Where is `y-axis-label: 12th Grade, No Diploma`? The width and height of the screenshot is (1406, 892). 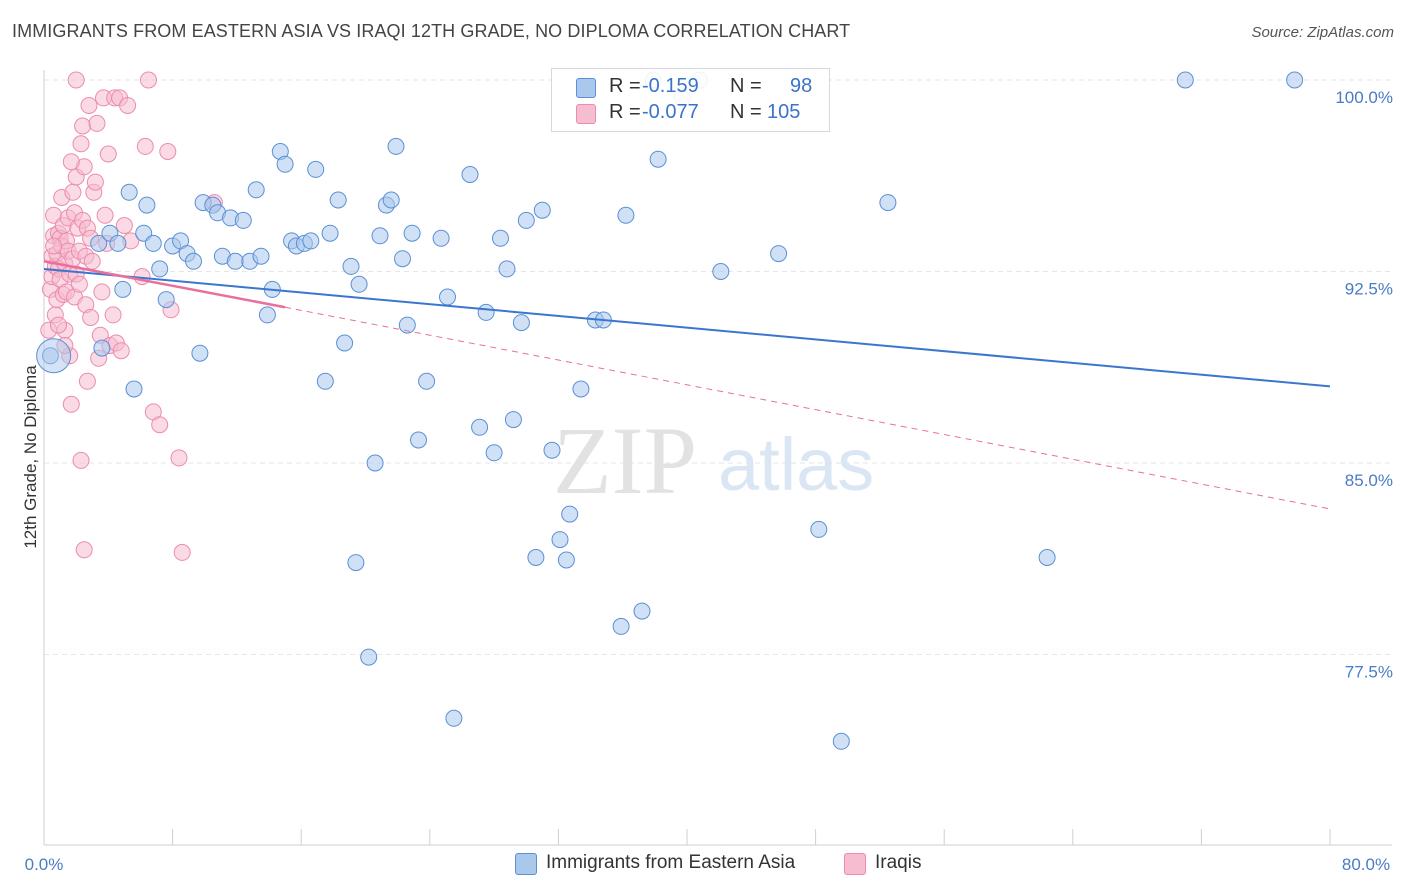
y-axis-label: 12th Grade, No Diploma is located at coordinates (30, 457).